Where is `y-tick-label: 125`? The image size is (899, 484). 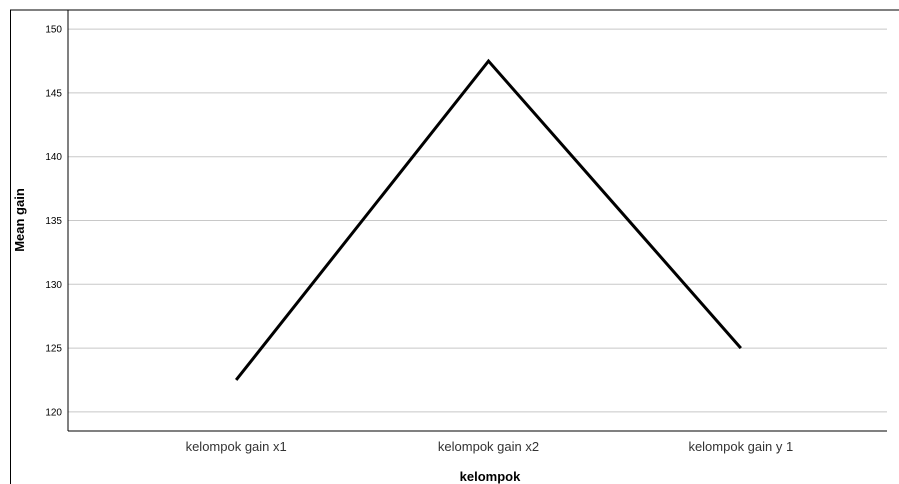
y-tick-label: 125 is located at coordinates (53, 349).